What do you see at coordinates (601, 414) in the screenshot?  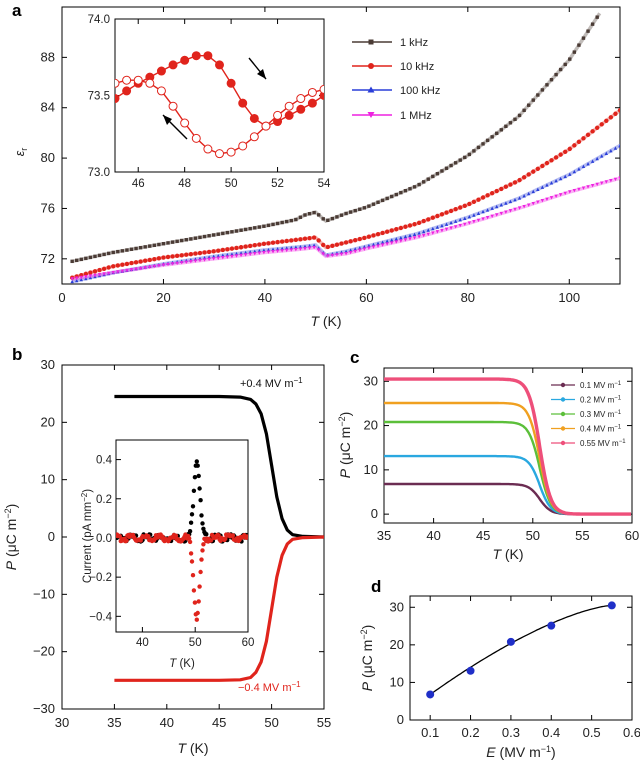 I see `legend-c-label: 0.3 MV m−1` at bounding box center [601, 414].